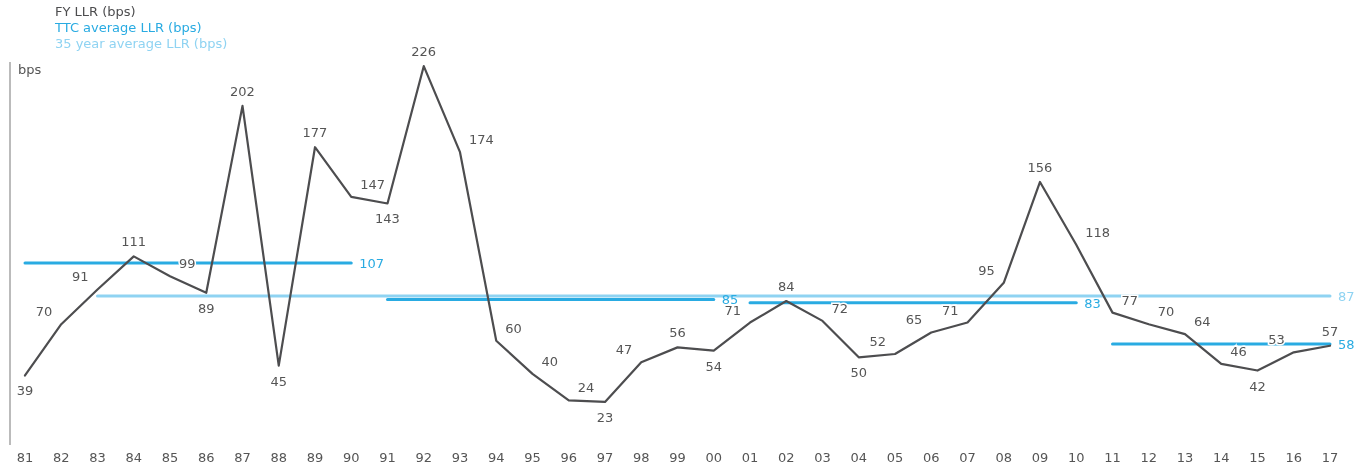 The height and width of the screenshot is (473, 1360). Describe the element at coordinates (714, 457) in the screenshot. I see `x-tick-label: 00` at that location.